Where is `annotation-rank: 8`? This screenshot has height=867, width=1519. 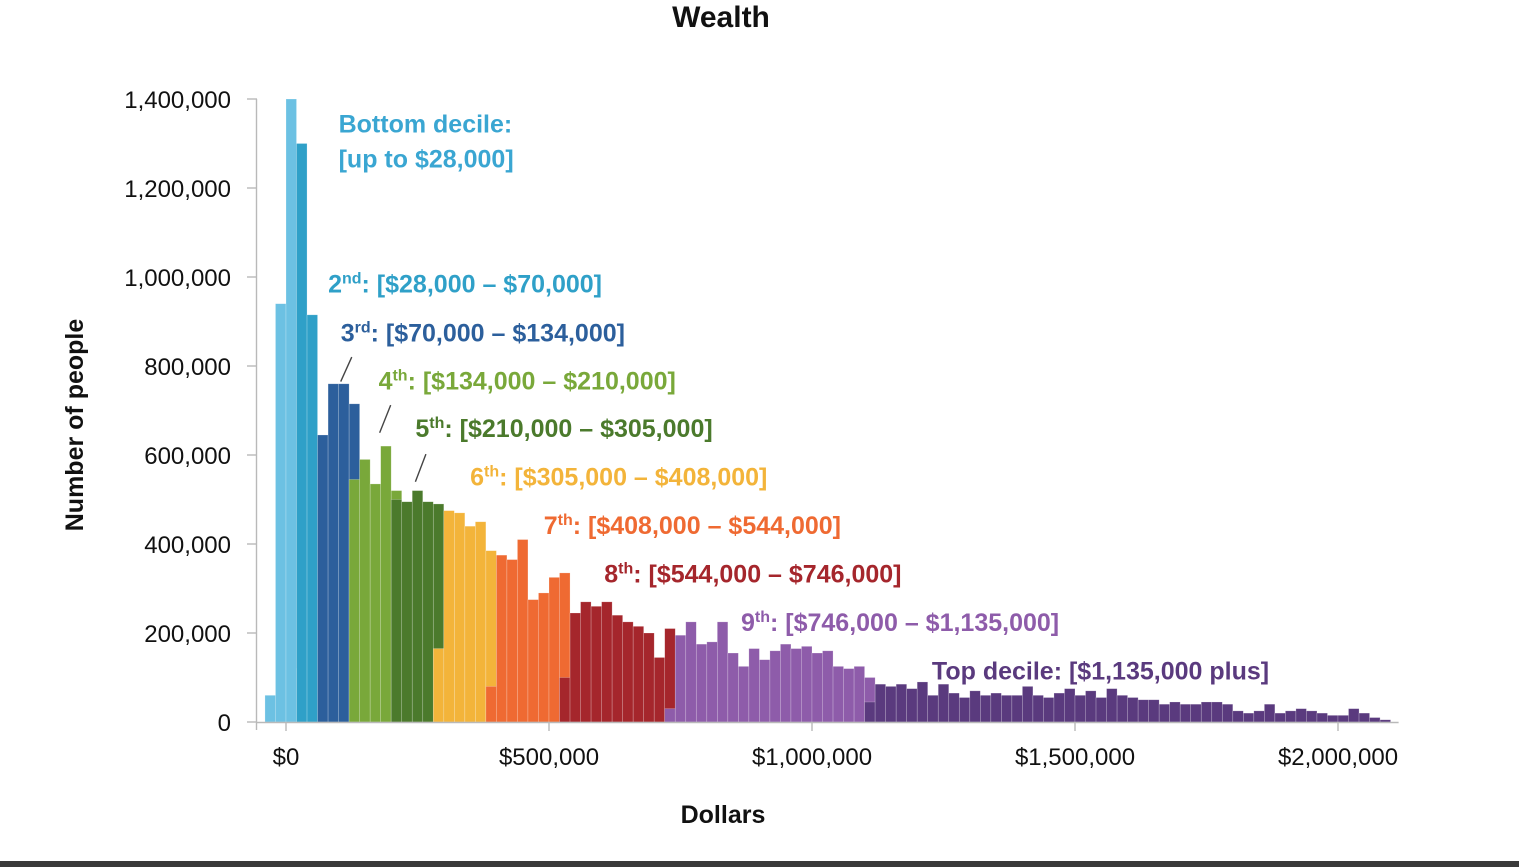 annotation-rank: 8 is located at coordinates (611, 574).